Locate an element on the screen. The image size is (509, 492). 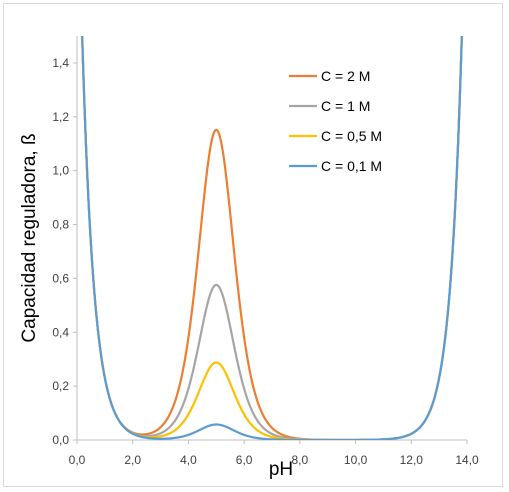
x-tick-label: 0,0 is located at coordinates (77, 460).